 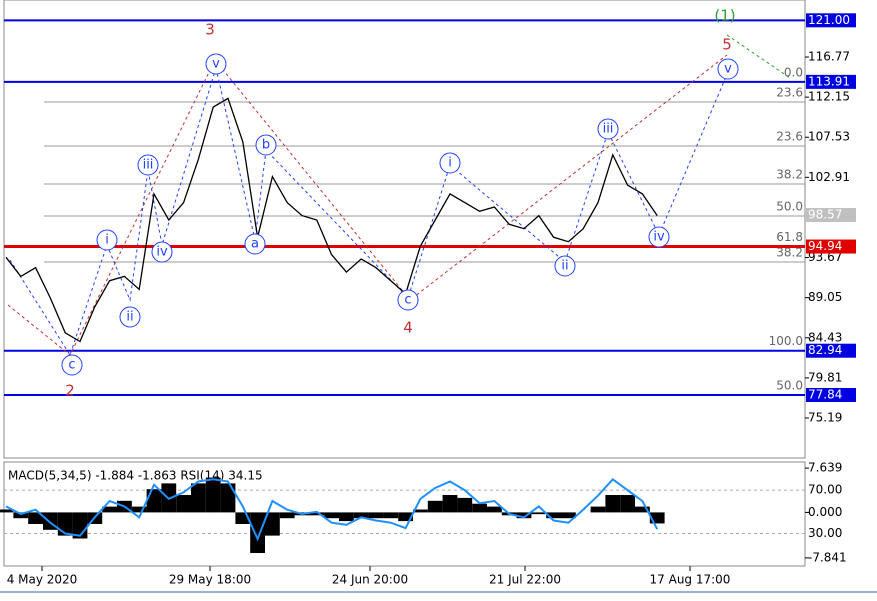 I want to click on wave-number: 3, so click(x=210, y=30).